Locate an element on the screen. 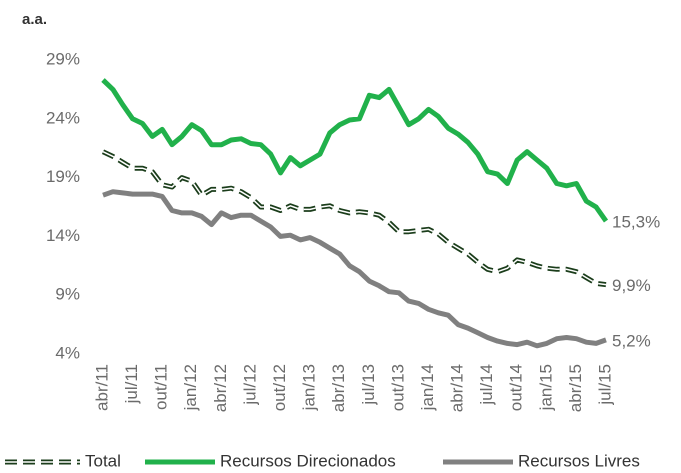  x-tick-label: jul/14 is located at coordinates (486, 385).